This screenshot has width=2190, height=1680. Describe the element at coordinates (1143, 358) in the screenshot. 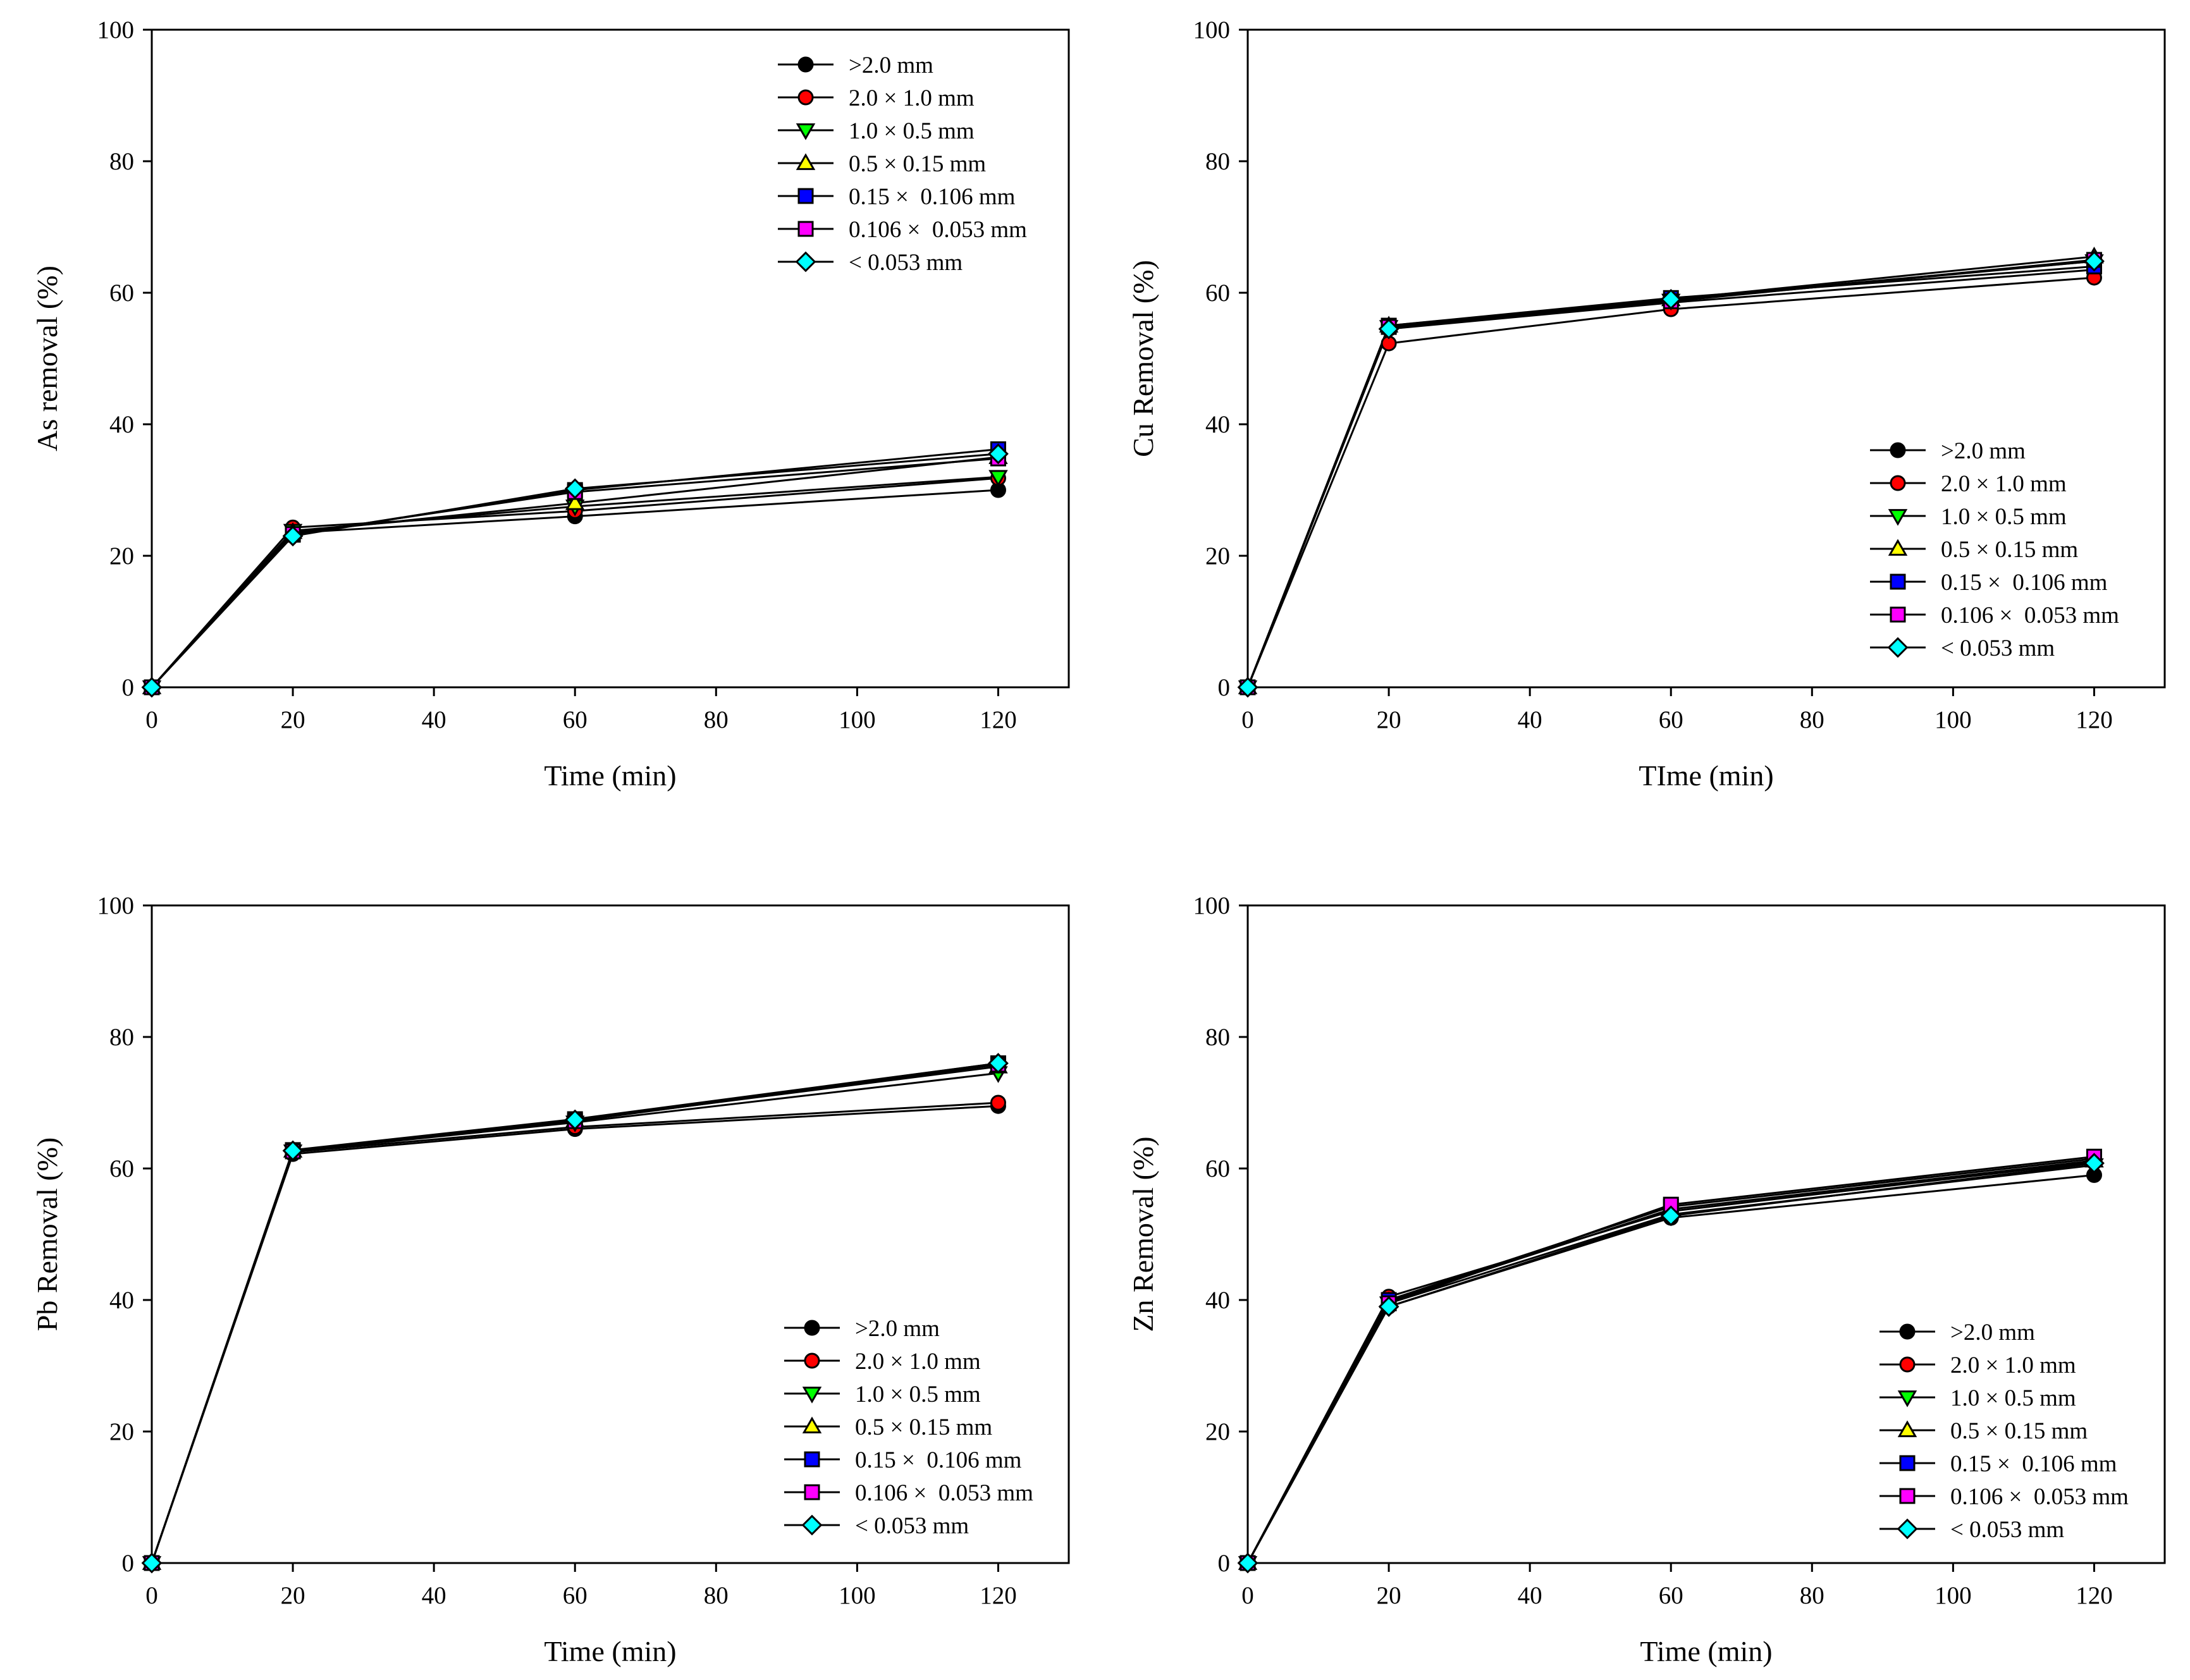

I see `y-axis-title: Cu Removal (%)` at that location.